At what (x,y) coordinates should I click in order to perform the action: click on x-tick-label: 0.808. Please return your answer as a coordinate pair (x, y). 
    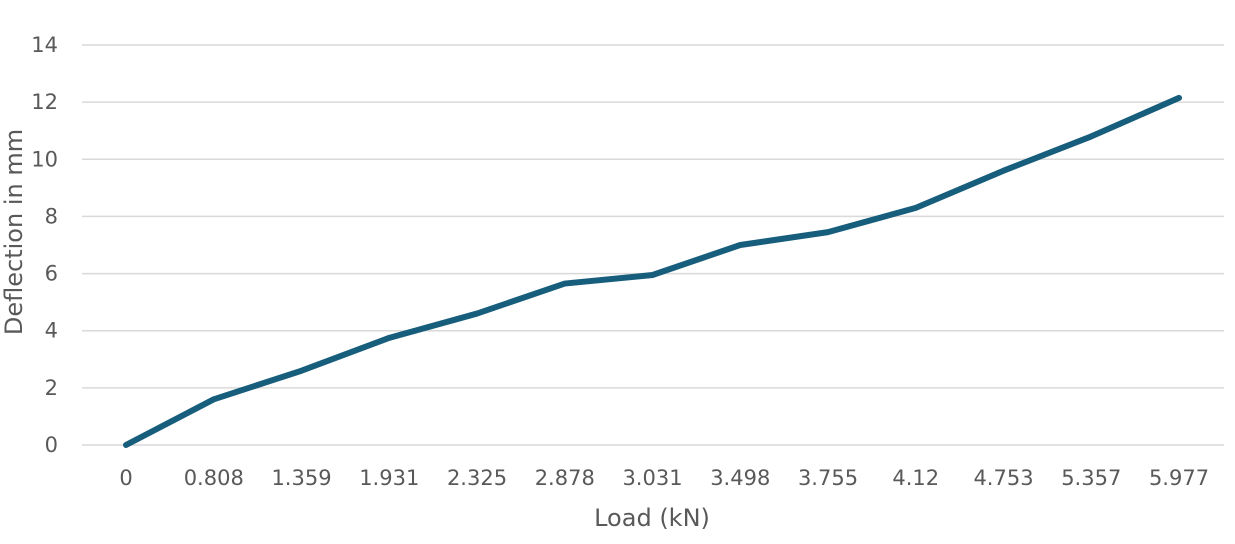
    Looking at the image, I should click on (214, 478).